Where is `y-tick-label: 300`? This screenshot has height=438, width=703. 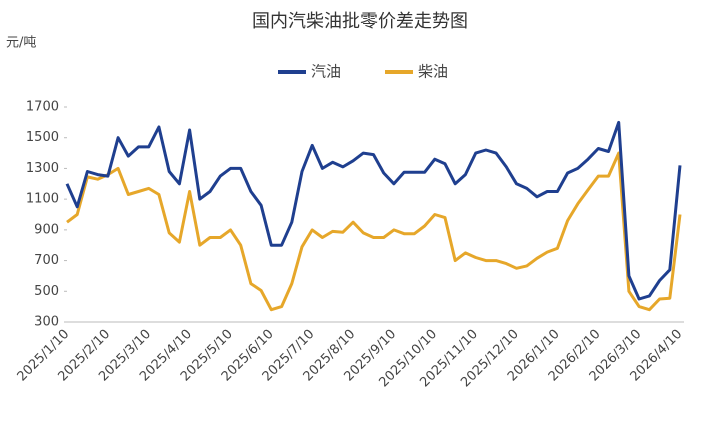 y-tick-label: 300 is located at coordinates (46, 322).